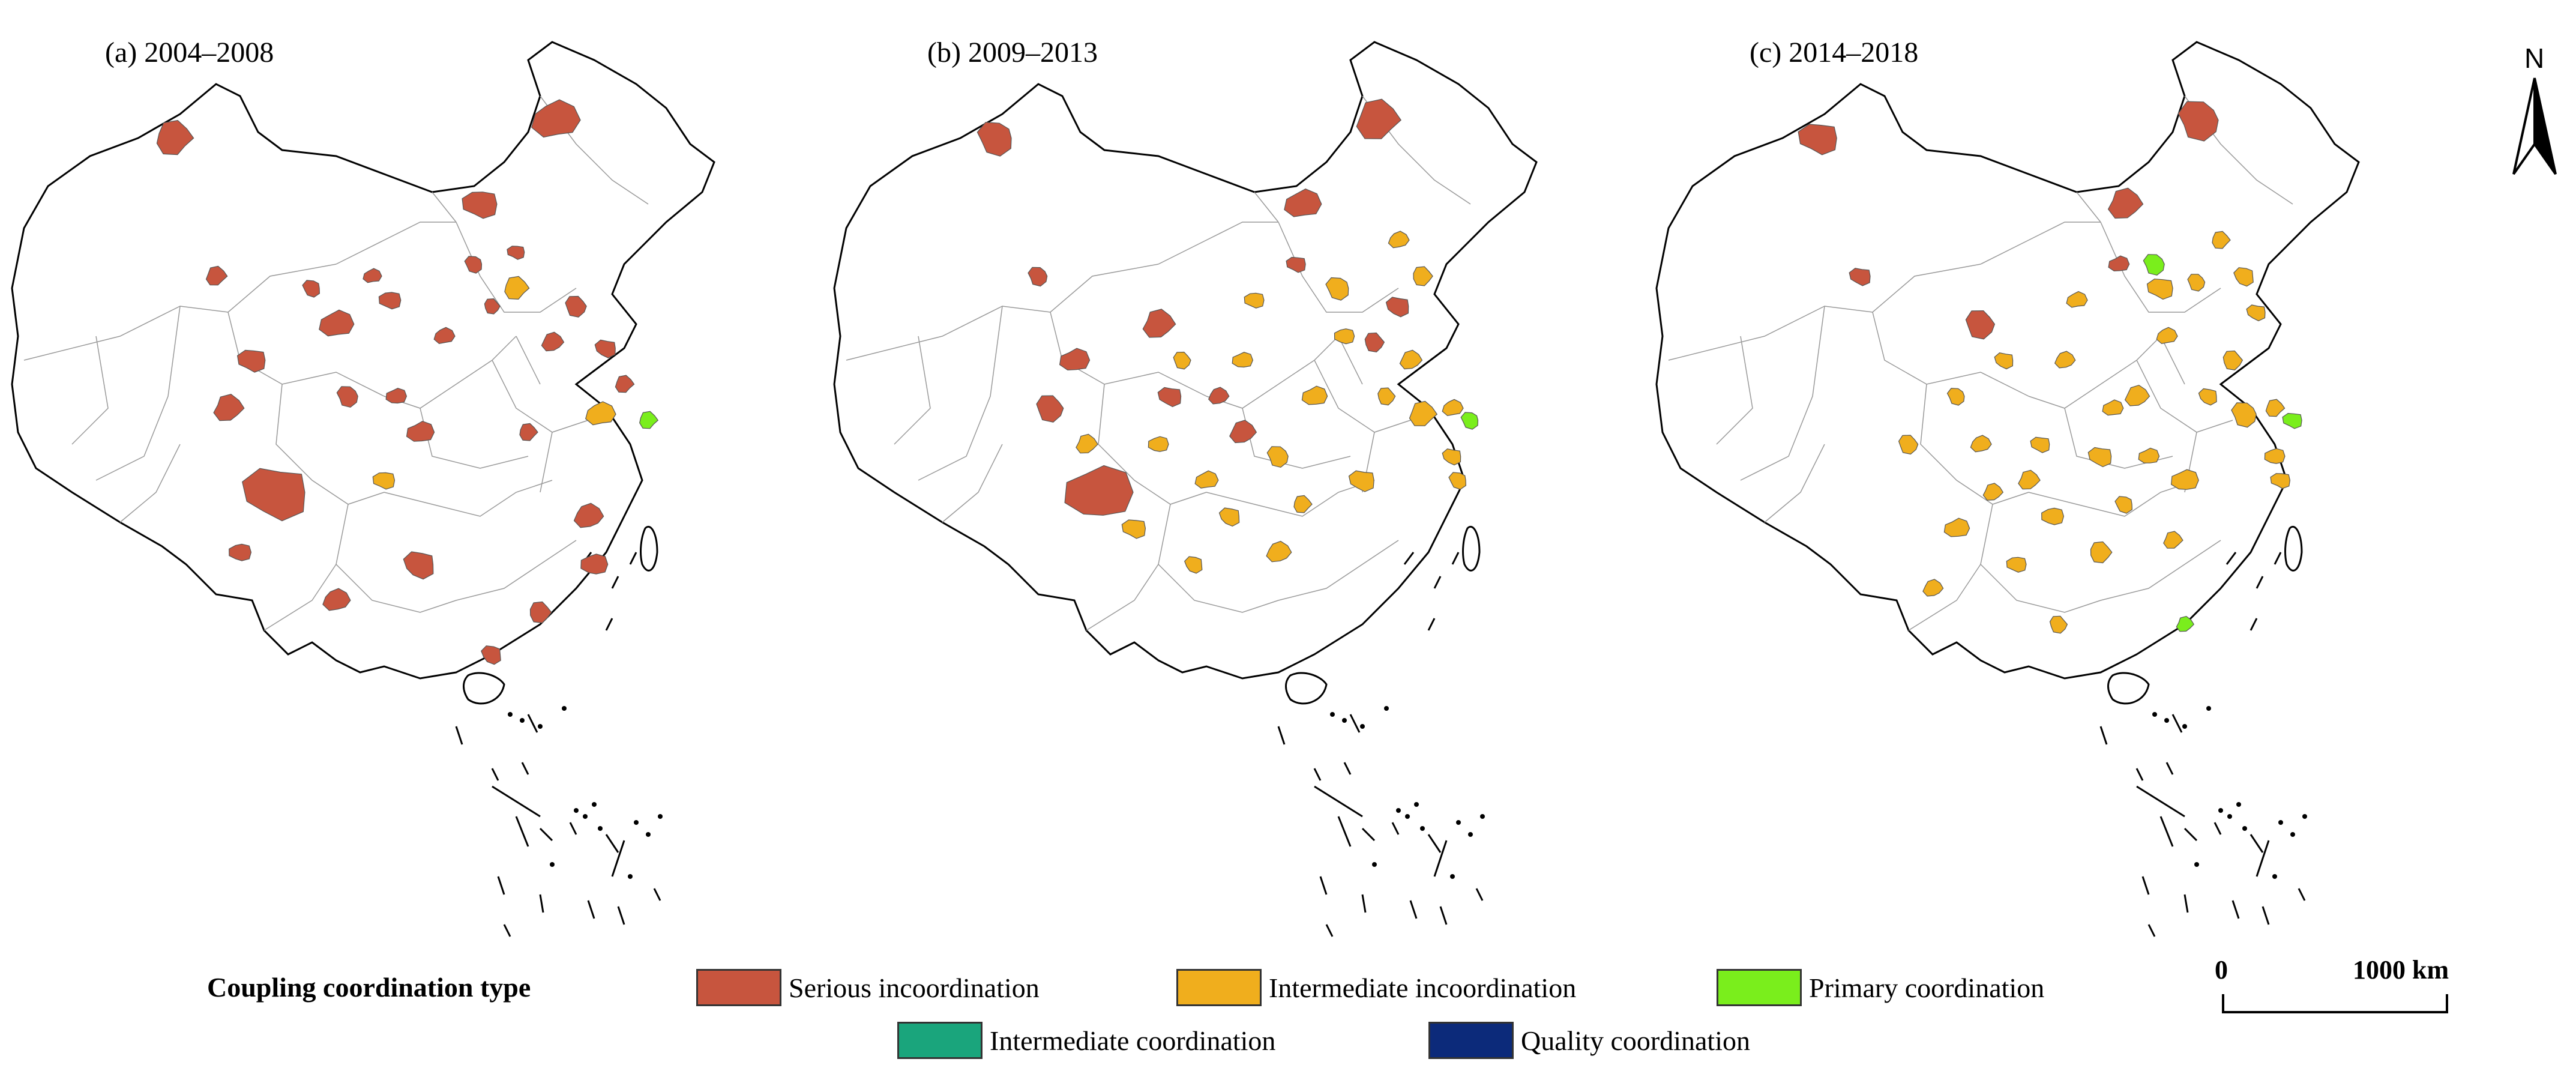  Describe the element at coordinates (189, 53) in the screenshot. I see `panel-title: (a) 2004–2008` at that location.